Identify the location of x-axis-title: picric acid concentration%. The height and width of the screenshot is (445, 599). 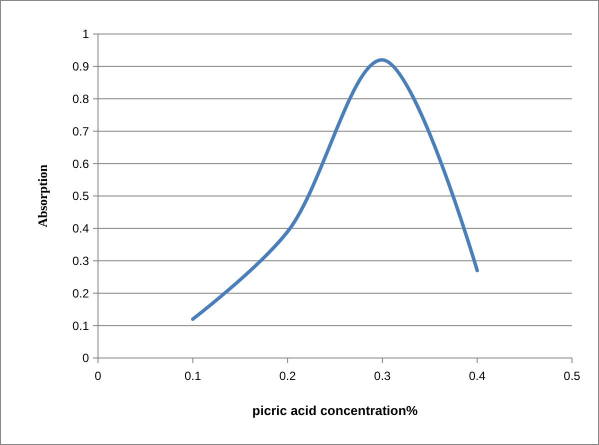
(335, 410).